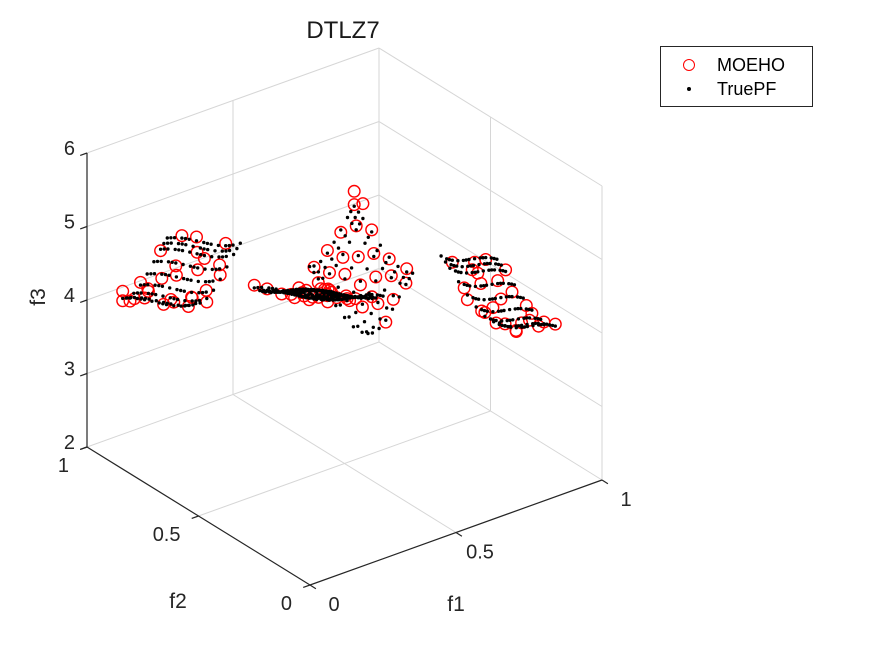  What do you see at coordinates (69, 443) in the screenshot?
I see `z-tick-label: 2` at bounding box center [69, 443].